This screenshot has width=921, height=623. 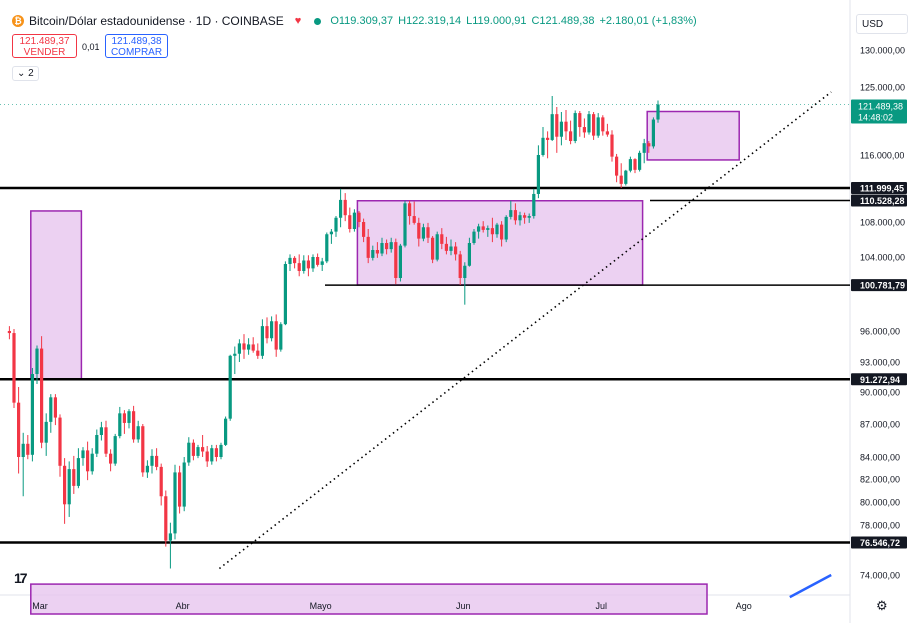 I want to click on zone-box, so click(x=56, y=295).